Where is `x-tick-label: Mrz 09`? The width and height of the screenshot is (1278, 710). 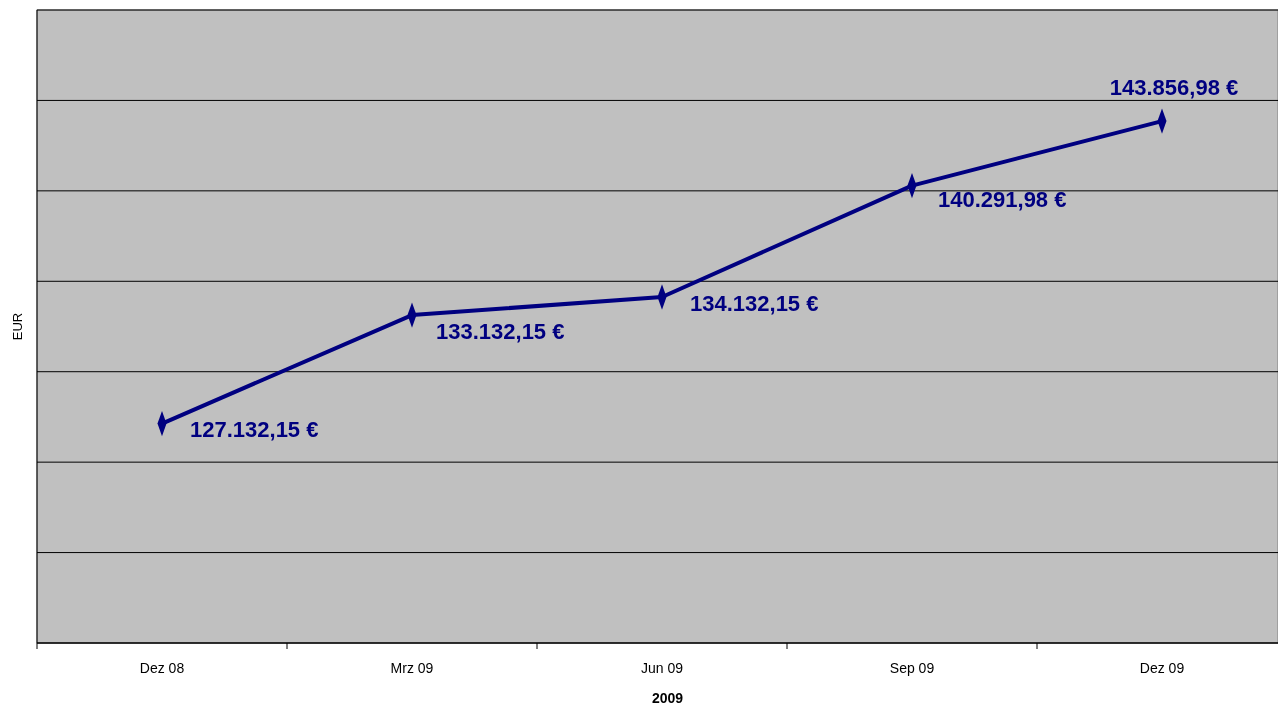
x-tick-label: Mrz 09 is located at coordinates (412, 668).